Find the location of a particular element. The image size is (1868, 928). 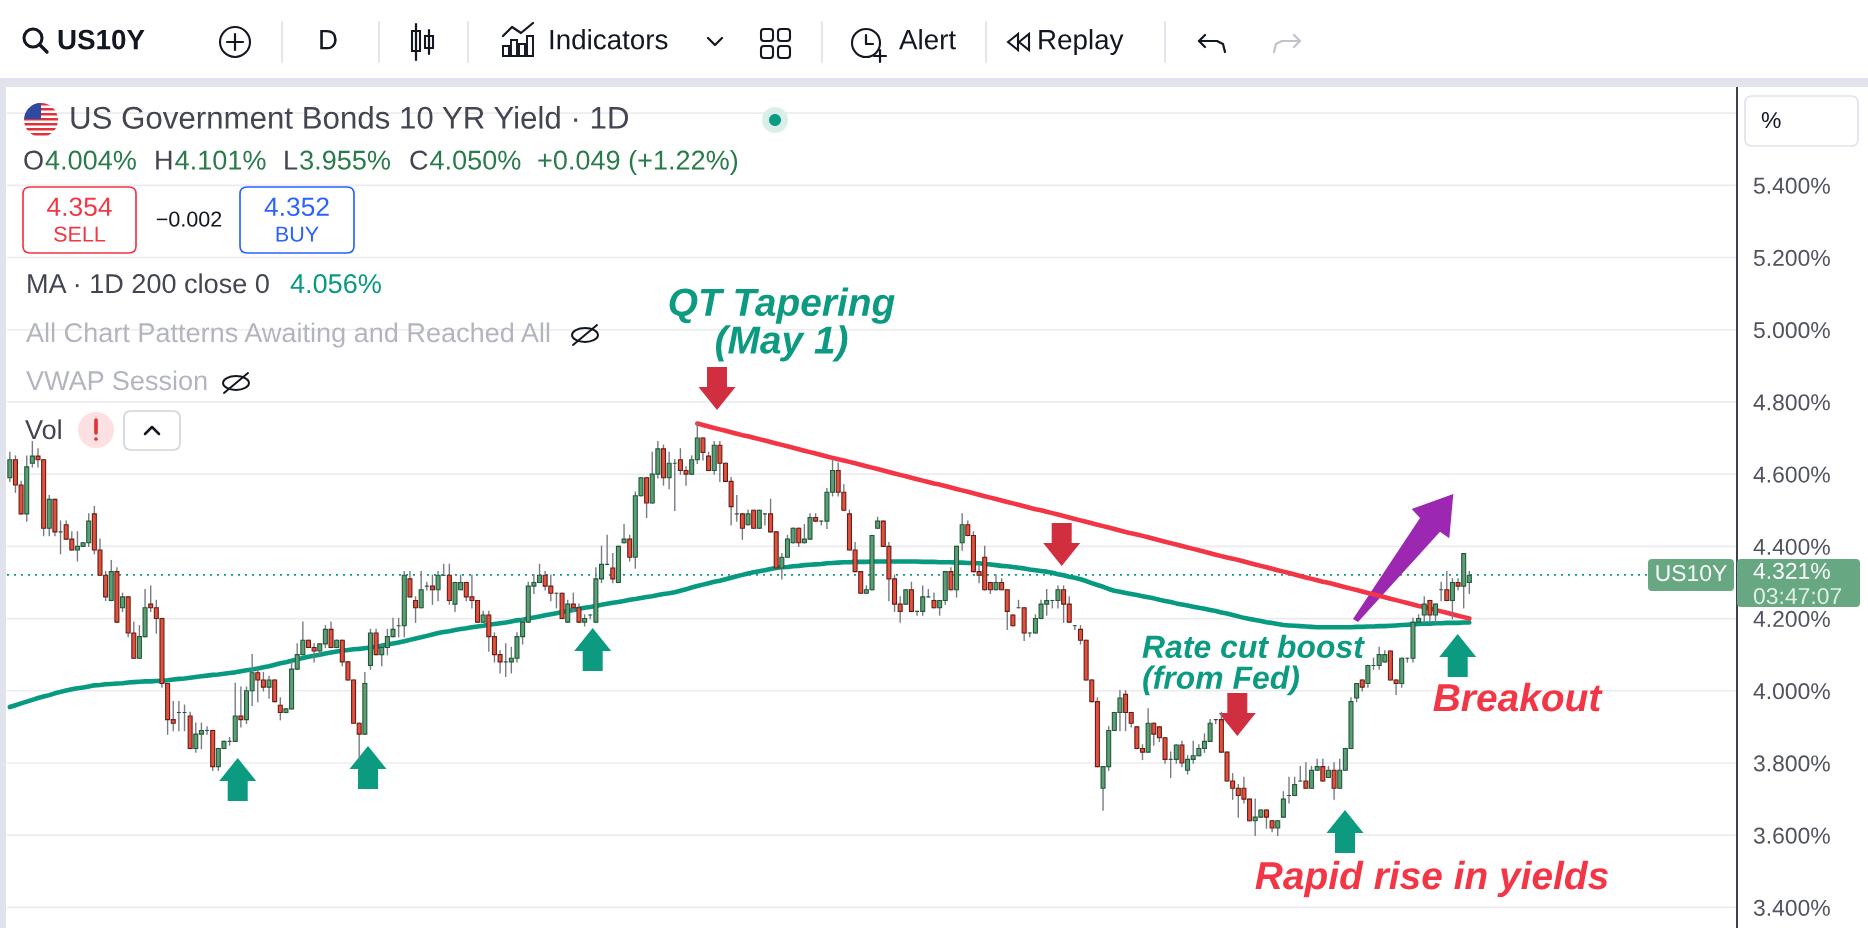

annotation: C4.050% is located at coordinates (465, 160).